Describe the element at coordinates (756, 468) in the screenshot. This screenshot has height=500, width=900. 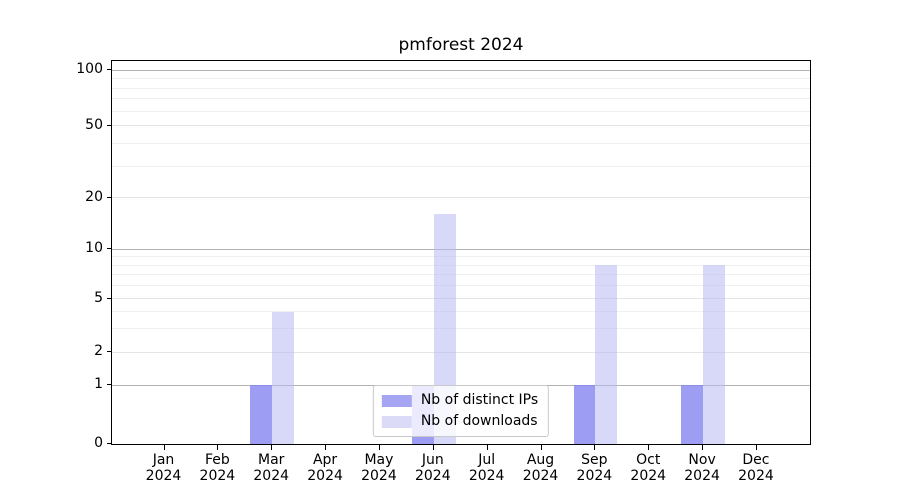
I see `x-tick-label-dec: Dec 2024` at that location.